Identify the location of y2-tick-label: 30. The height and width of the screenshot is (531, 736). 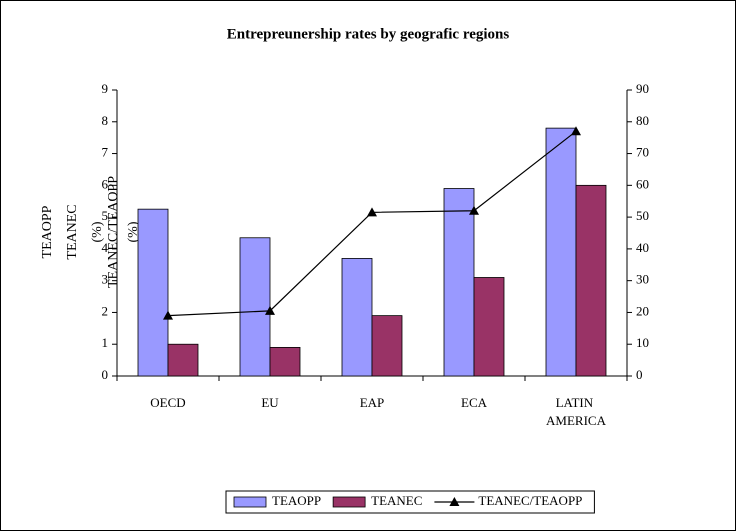
(642, 279).